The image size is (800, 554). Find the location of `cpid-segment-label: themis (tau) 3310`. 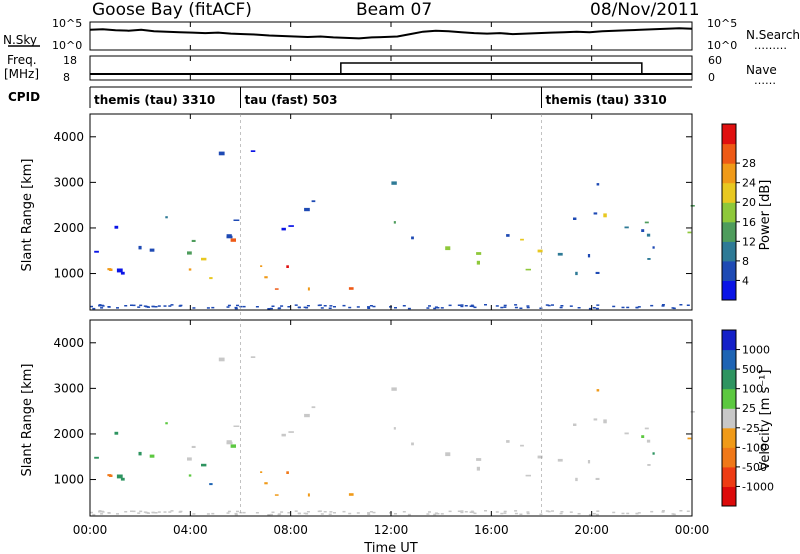

cpid-segment-label: themis (tau) 3310 is located at coordinates (606, 100).